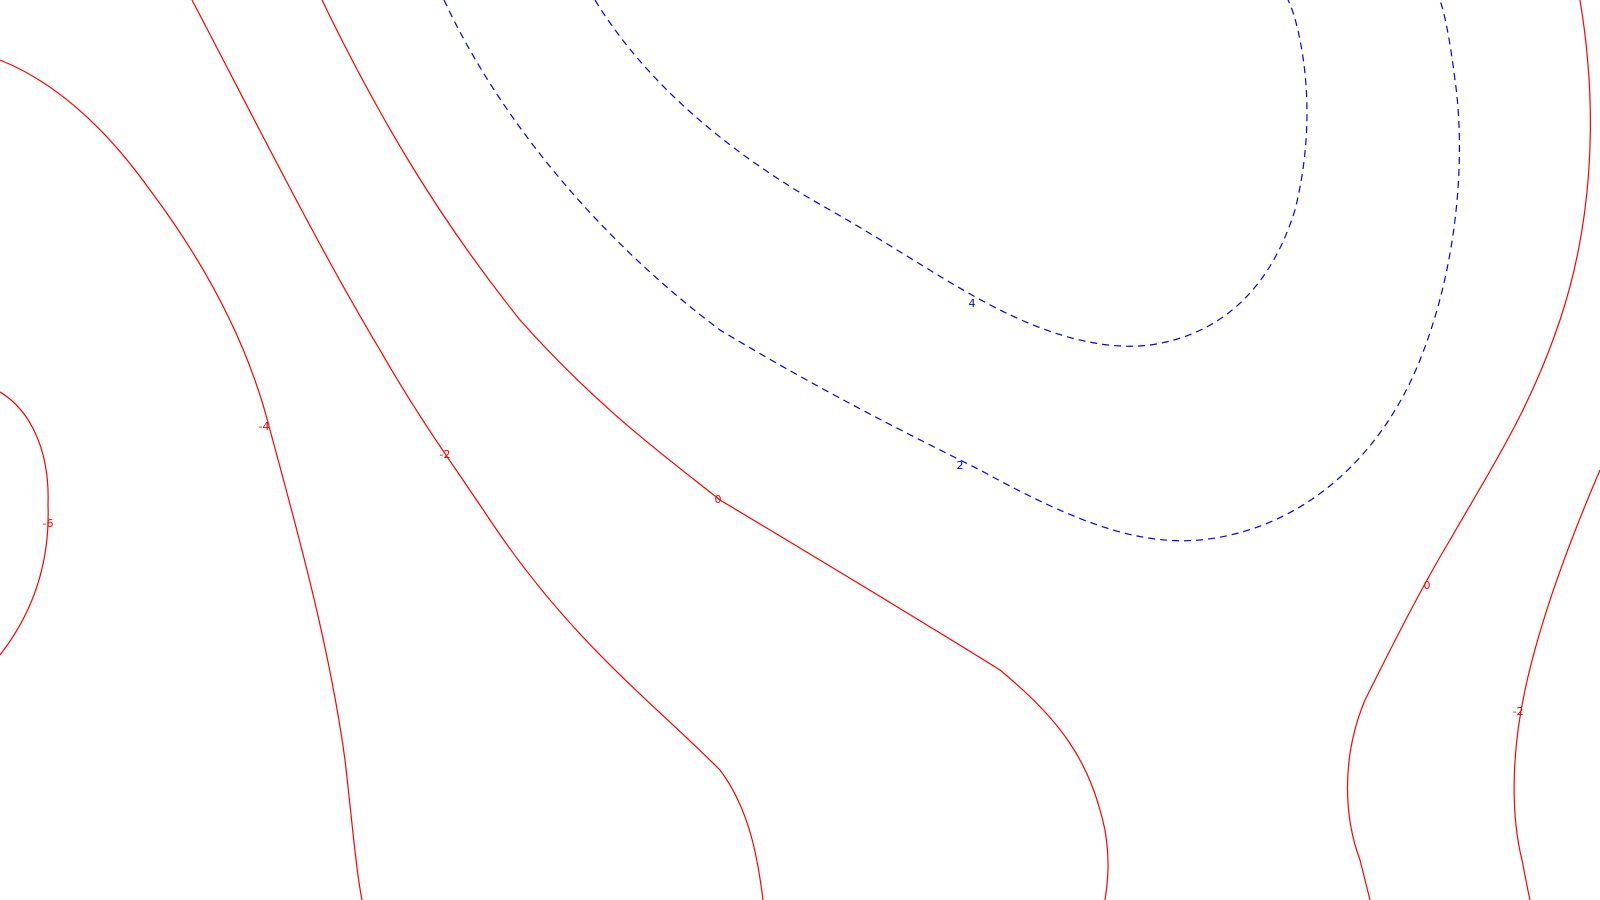 The height and width of the screenshot is (900, 1600). What do you see at coordinates (1427, 585) in the screenshot?
I see `contour-label-zero-right: 0` at bounding box center [1427, 585].